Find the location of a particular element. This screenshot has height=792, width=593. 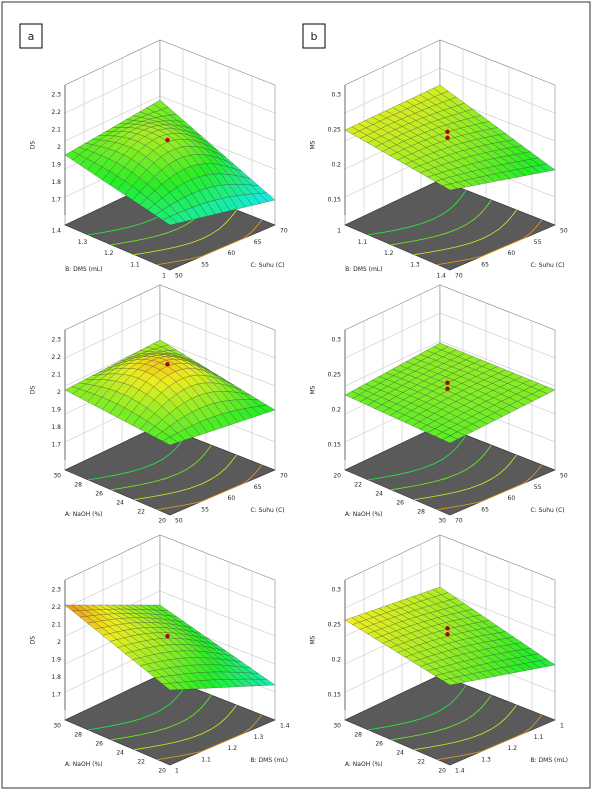

right-axis-label: B: DMS (mL) is located at coordinates (549, 760).